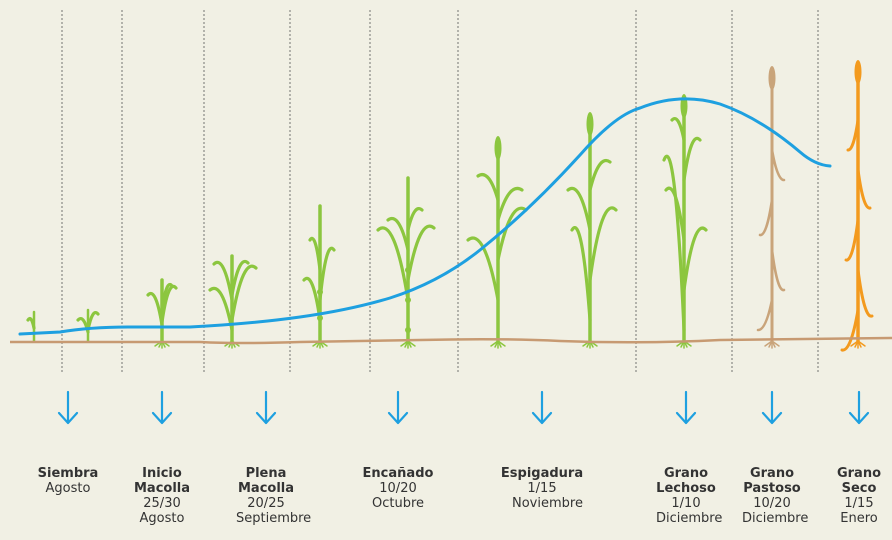 This screenshot has width=892, height=540. What do you see at coordinates (162, 511) in the screenshot?
I see `stage-date: 25/30 Agosto` at bounding box center [162, 511].